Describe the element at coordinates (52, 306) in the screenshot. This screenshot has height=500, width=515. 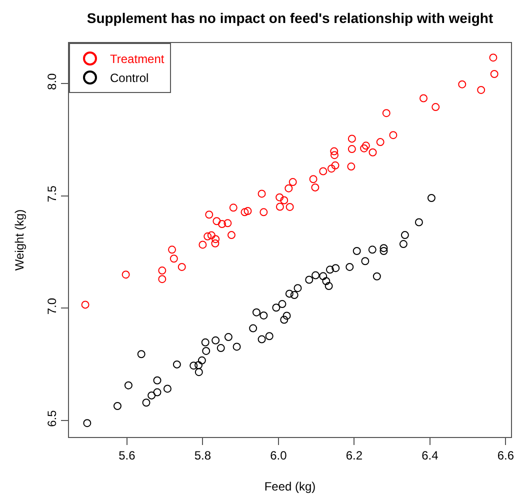
I see `y-tick-label: 7.0` at that location.